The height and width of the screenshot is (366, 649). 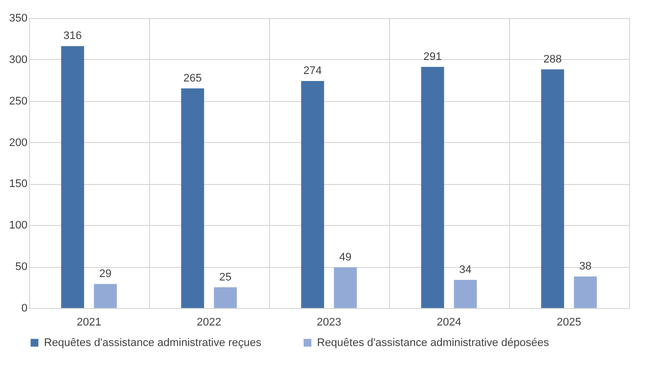 I want to click on y-tick-label: 350, so click(x=18, y=18).